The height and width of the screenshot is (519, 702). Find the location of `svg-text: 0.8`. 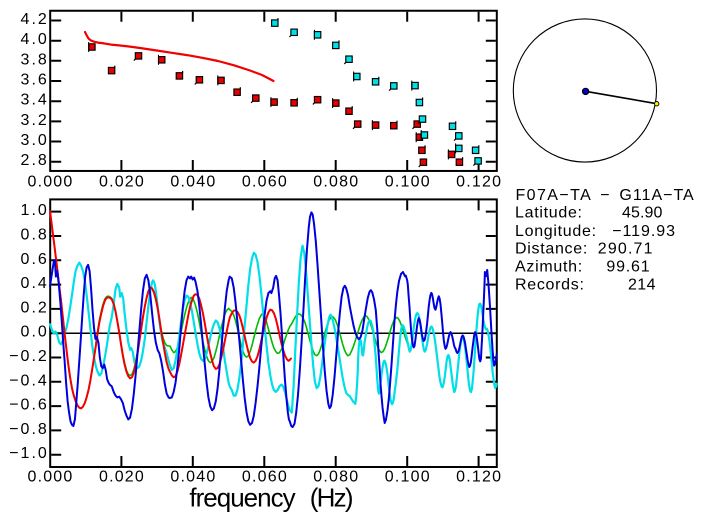

svg-text: 0.8 is located at coordinates (35, 235).